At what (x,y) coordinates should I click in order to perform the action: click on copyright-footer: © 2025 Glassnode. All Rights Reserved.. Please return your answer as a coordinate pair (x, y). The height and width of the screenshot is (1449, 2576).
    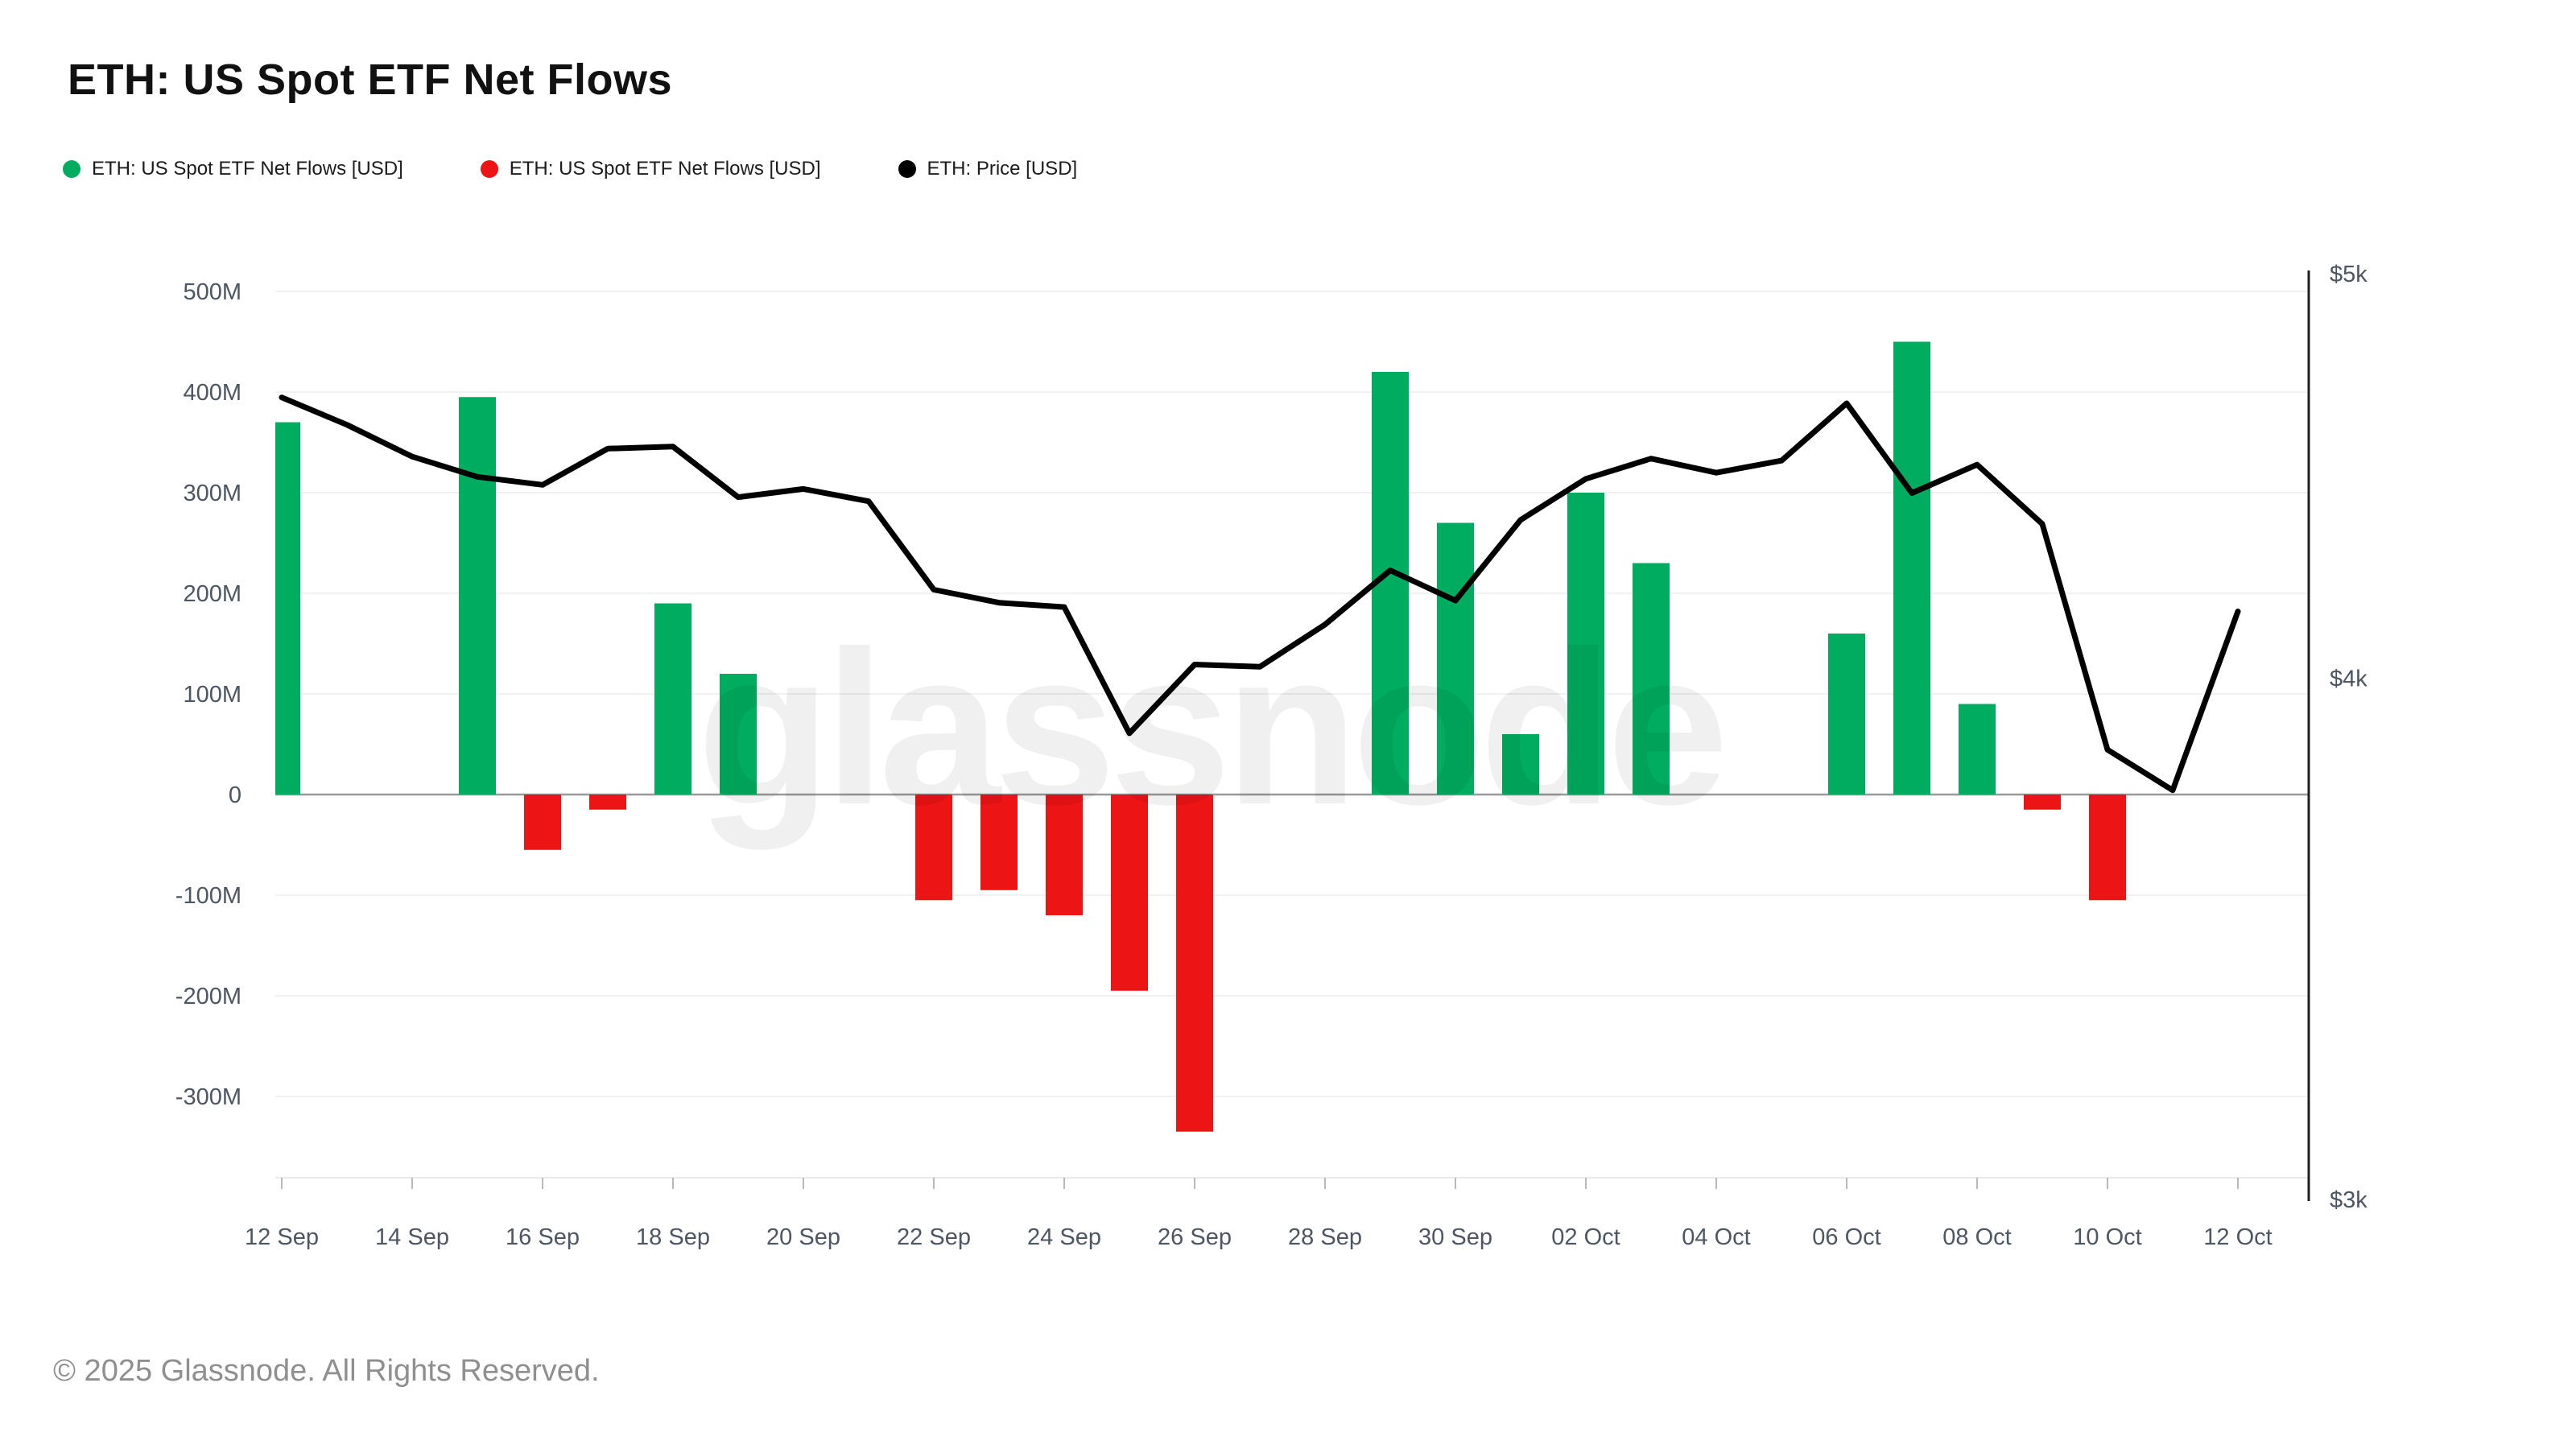
    Looking at the image, I should click on (326, 1371).